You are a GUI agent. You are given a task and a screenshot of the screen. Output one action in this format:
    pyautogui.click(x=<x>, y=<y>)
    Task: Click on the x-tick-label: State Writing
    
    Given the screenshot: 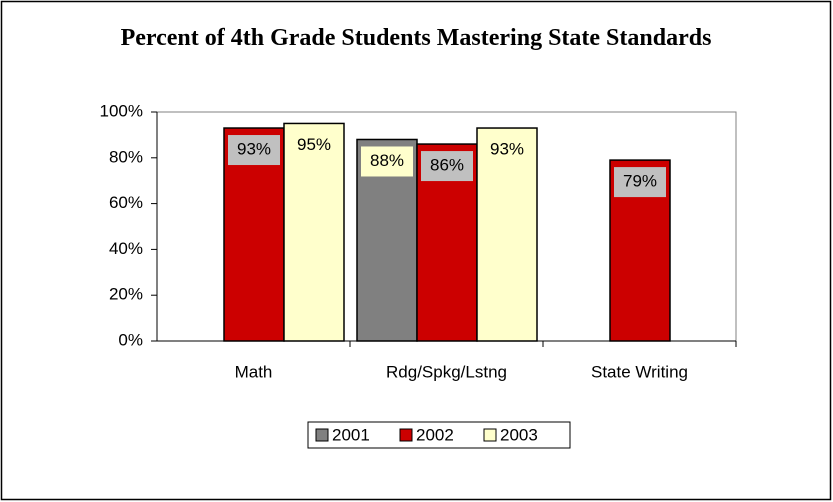 What is the action you would take?
    pyautogui.click(x=639, y=371)
    